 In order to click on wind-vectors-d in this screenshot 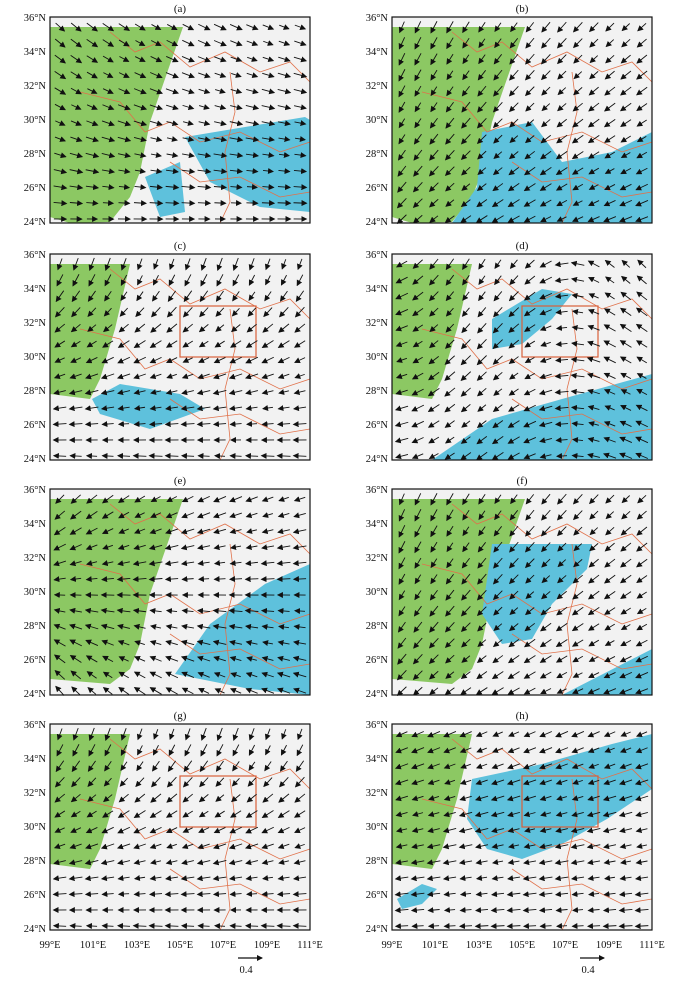, I will do `click(521, 359)`.